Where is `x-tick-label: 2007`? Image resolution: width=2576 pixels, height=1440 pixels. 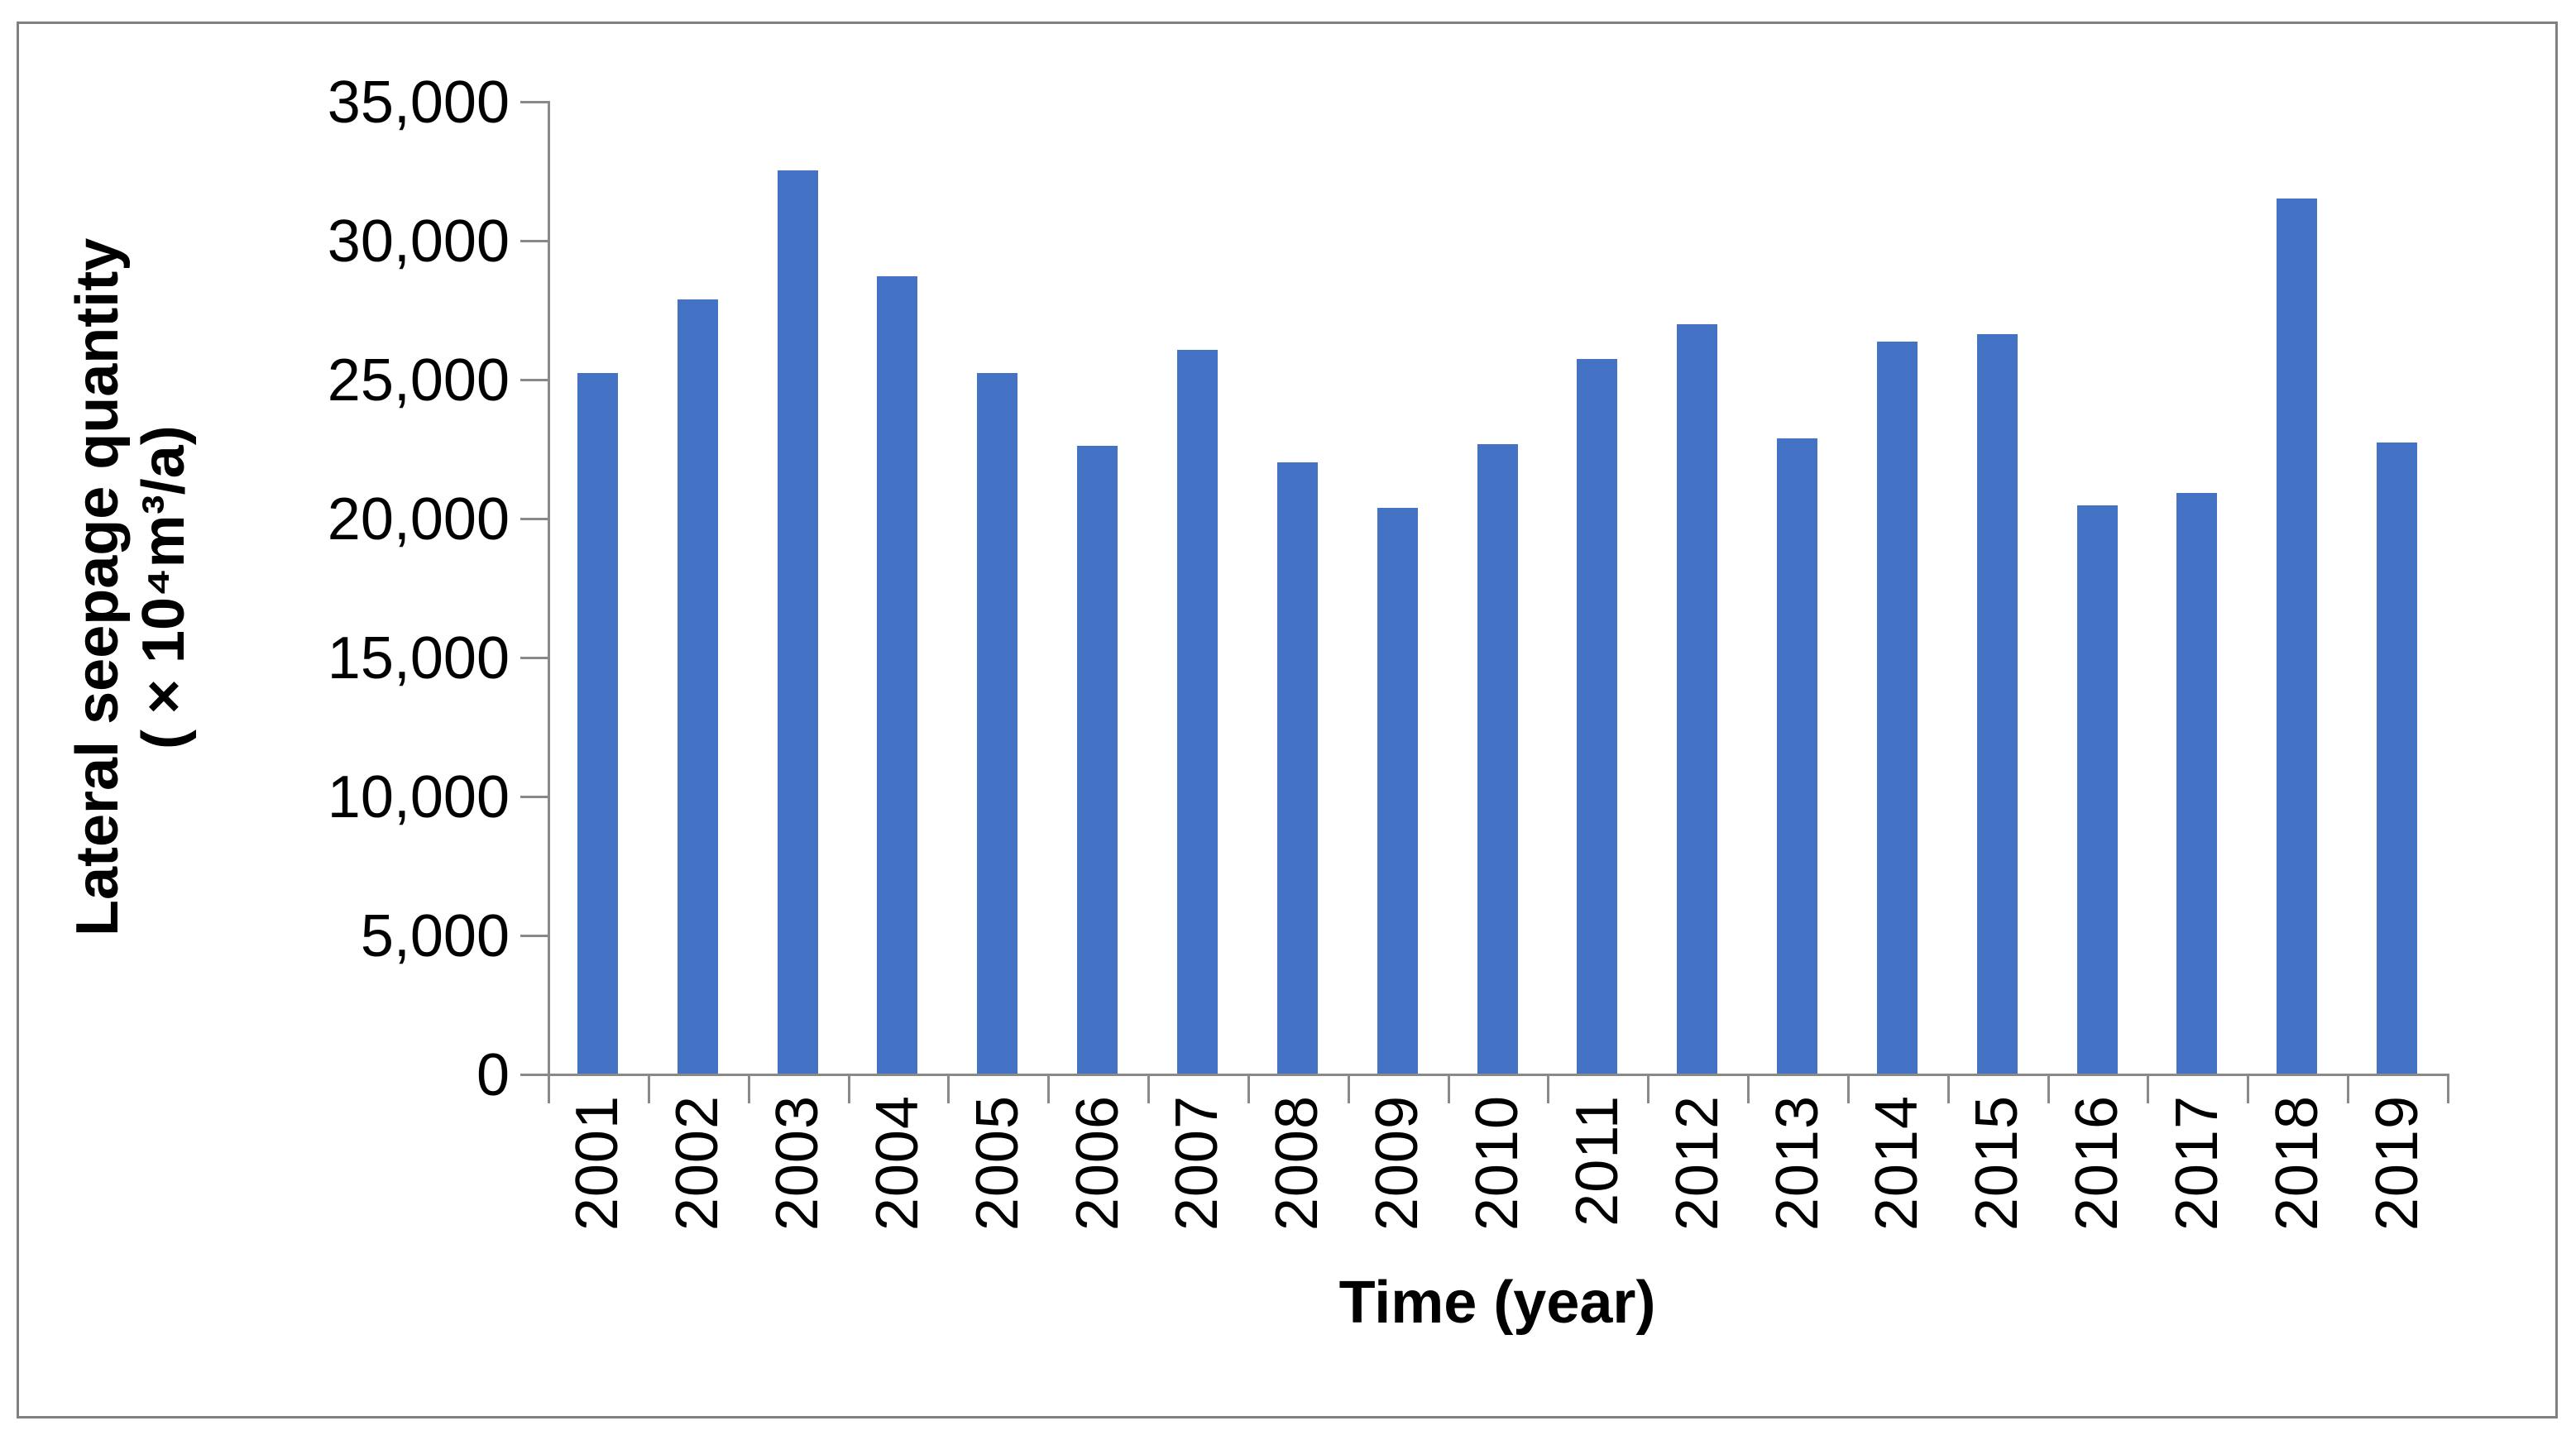 x-tick-label: 2007 is located at coordinates (1198, 1163).